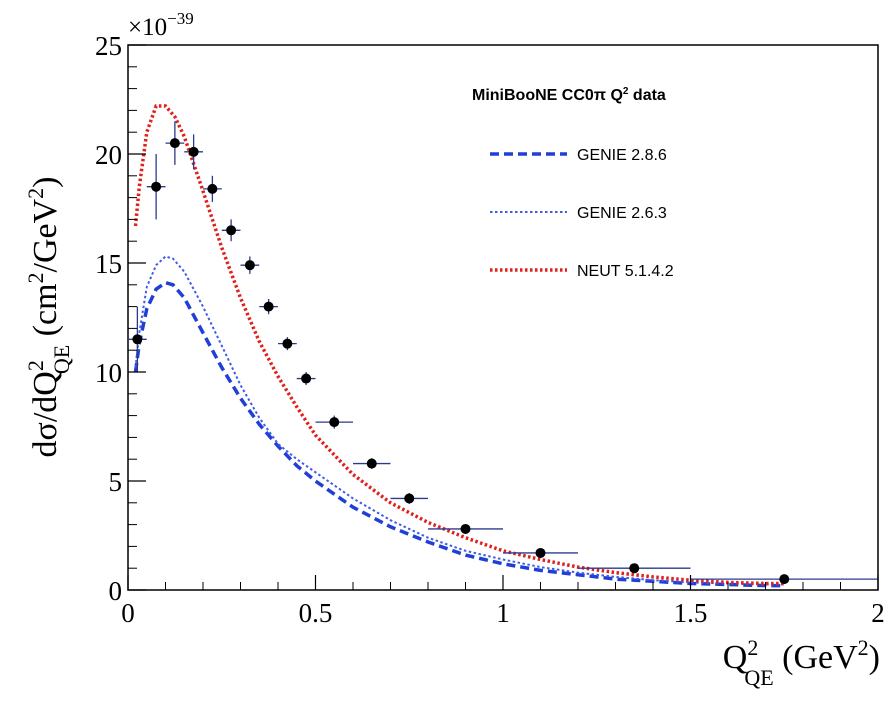 The width and height of the screenshot is (888, 701). Describe the element at coordinates (691, 613) in the screenshot. I see `x-tick-label: 1.5` at that location.